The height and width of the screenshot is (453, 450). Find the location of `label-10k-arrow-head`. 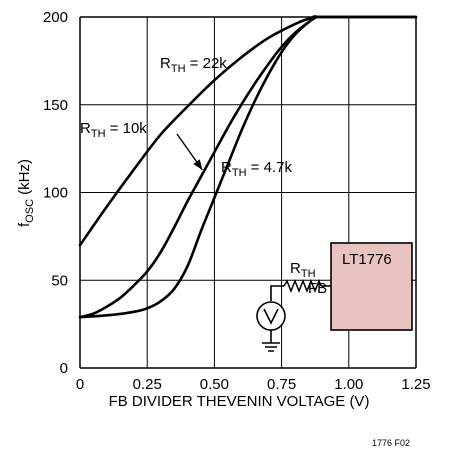

label-10k-arrow-head is located at coordinates (198, 164).